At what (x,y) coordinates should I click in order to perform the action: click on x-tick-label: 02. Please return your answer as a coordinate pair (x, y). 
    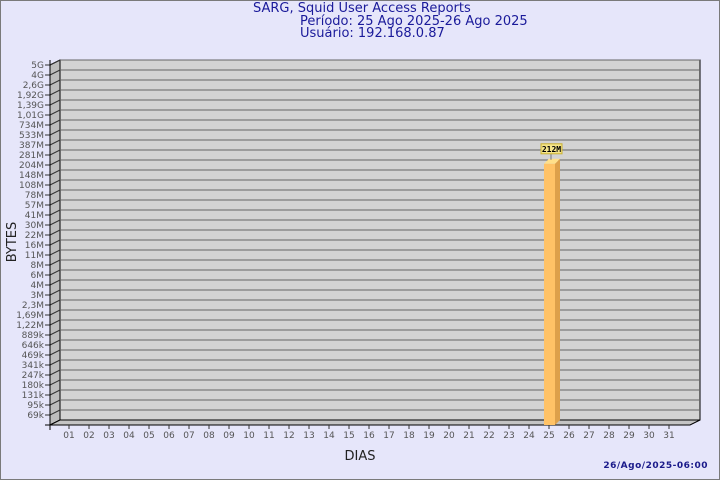
    Looking at the image, I should click on (88, 436).